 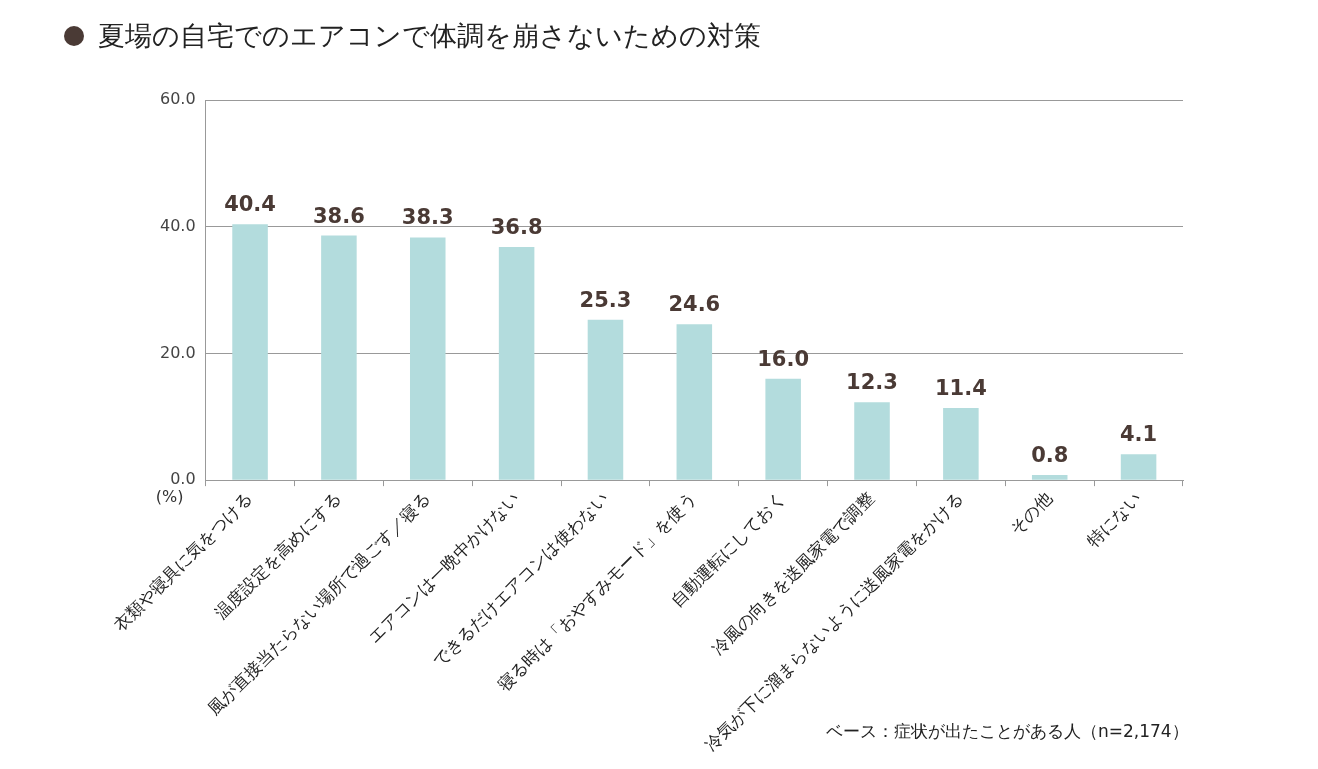 What do you see at coordinates (338, 215) in the screenshot?
I see `data-label: 38.6` at bounding box center [338, 215].